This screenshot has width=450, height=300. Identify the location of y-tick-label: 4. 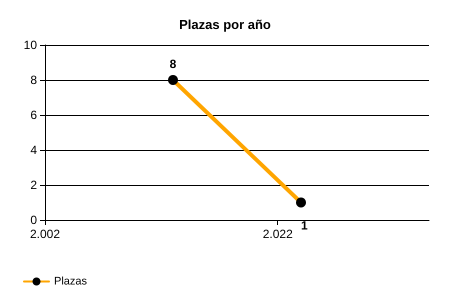
(34, 150).